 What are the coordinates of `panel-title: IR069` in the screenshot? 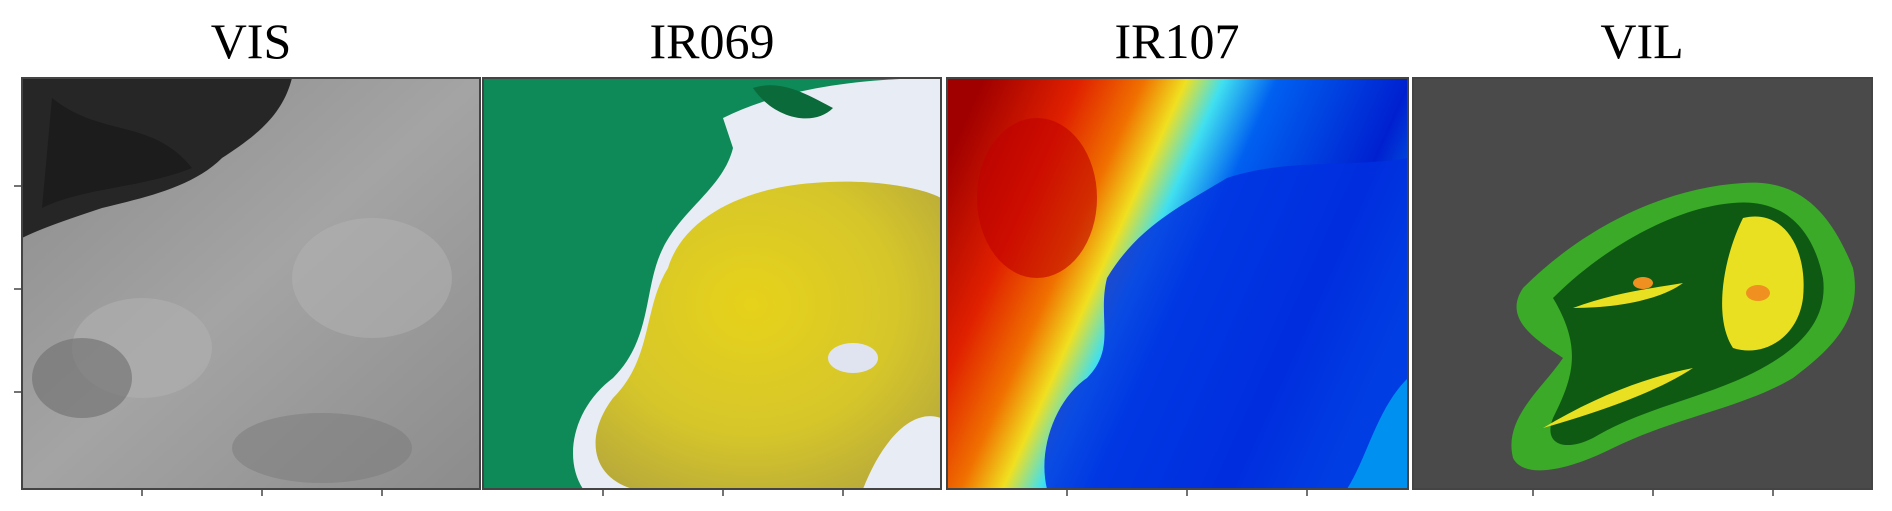 It's located at (712, 41).